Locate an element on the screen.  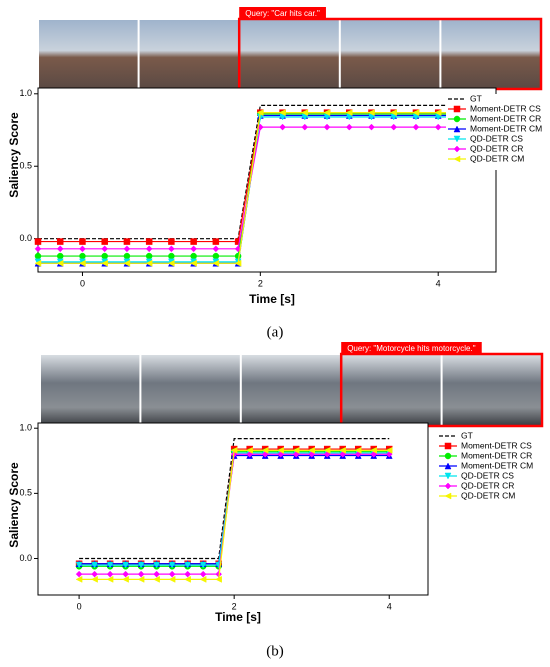
caption: (a) is located at coordinates (275, 332).